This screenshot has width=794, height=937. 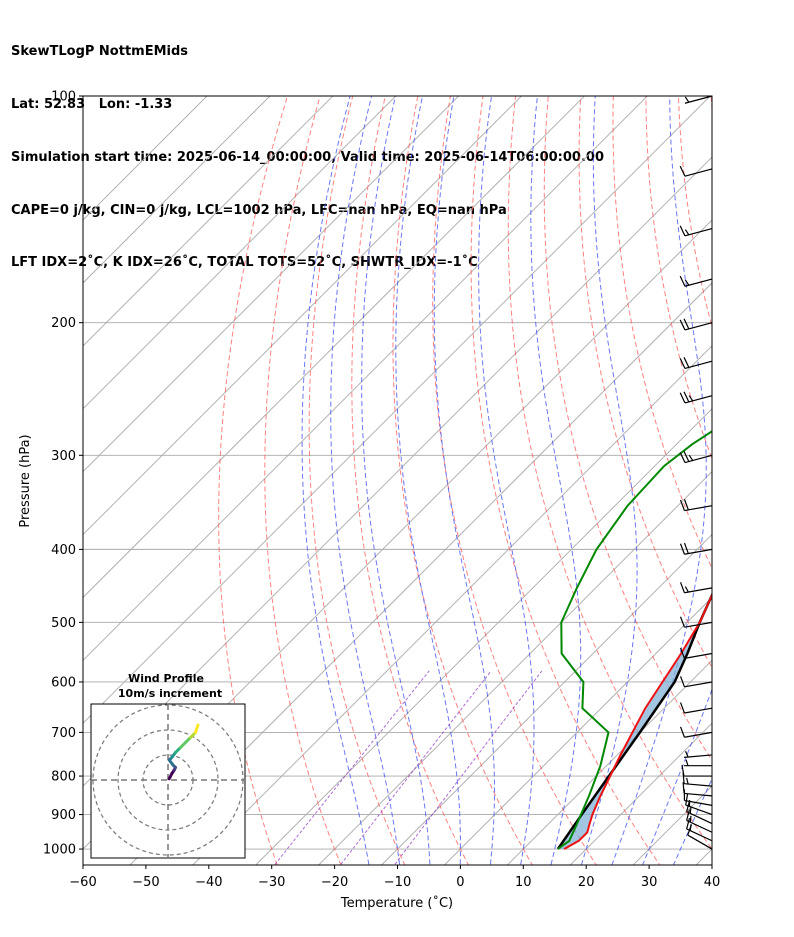 I want to click on y-tick-label: 100, so click(x=63, y=97).